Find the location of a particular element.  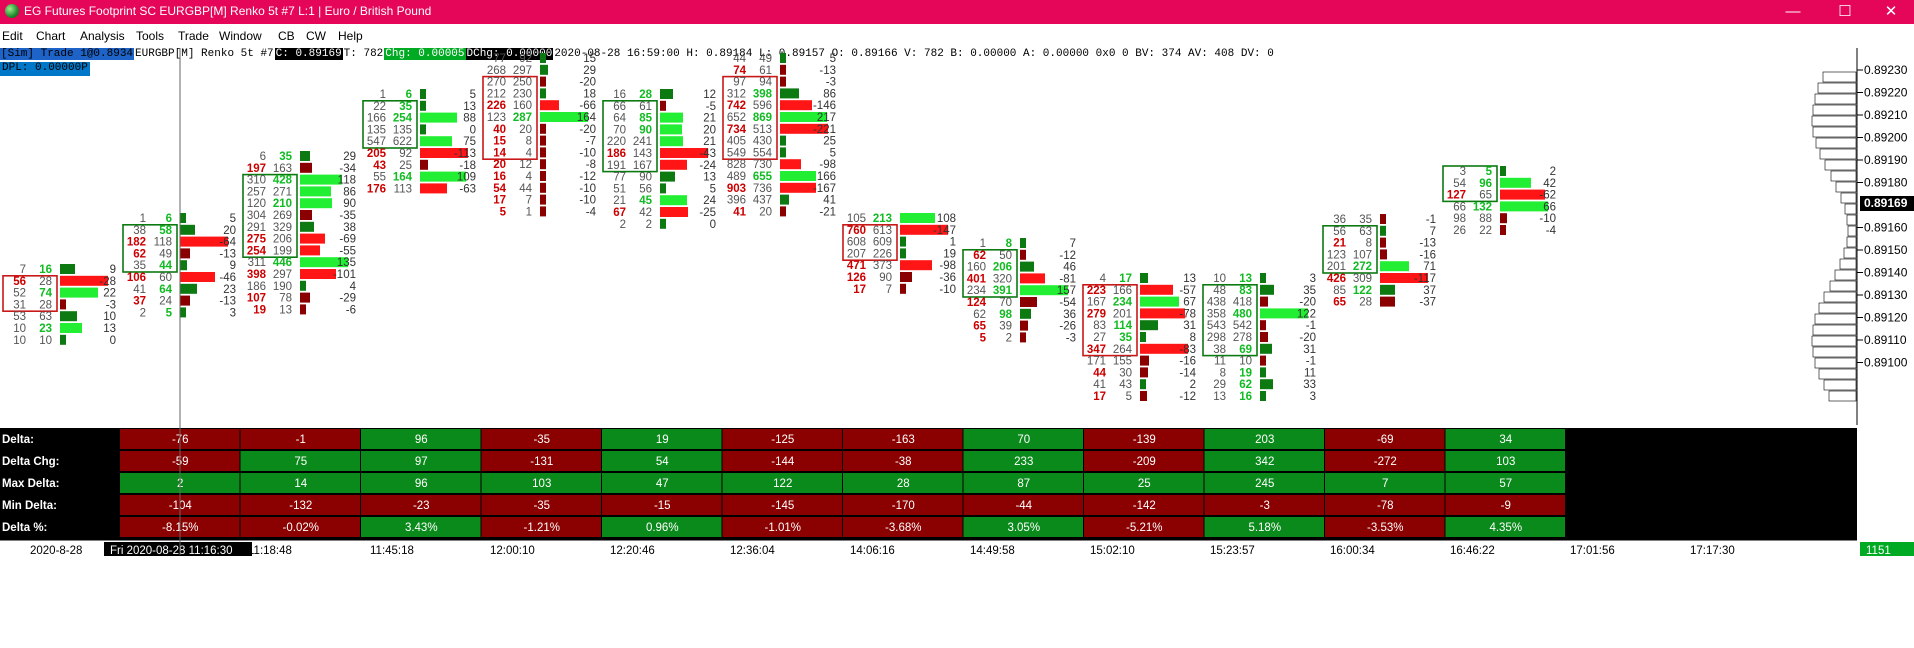

menu-cw: CW is located at coordinates (316, 36).